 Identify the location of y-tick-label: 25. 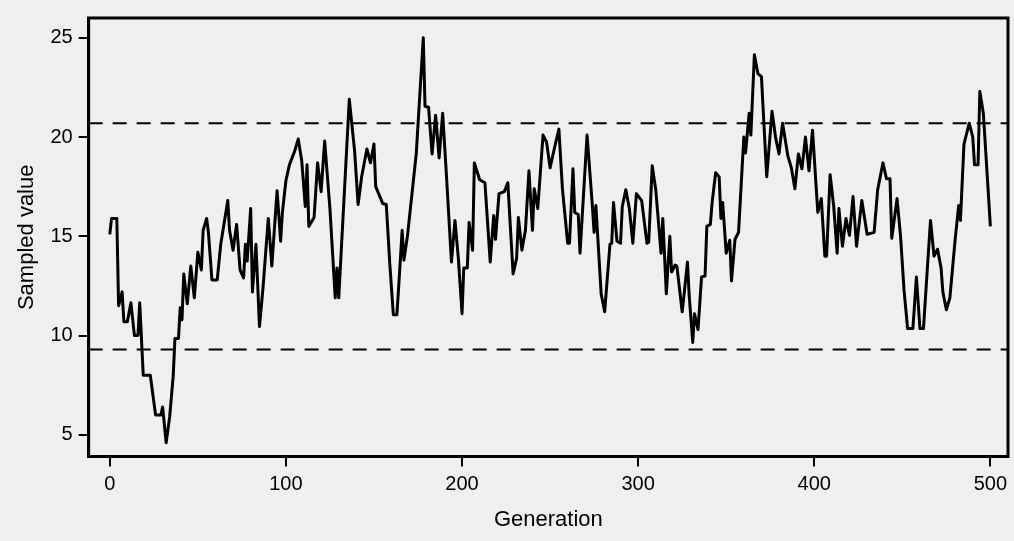
(61, 36).